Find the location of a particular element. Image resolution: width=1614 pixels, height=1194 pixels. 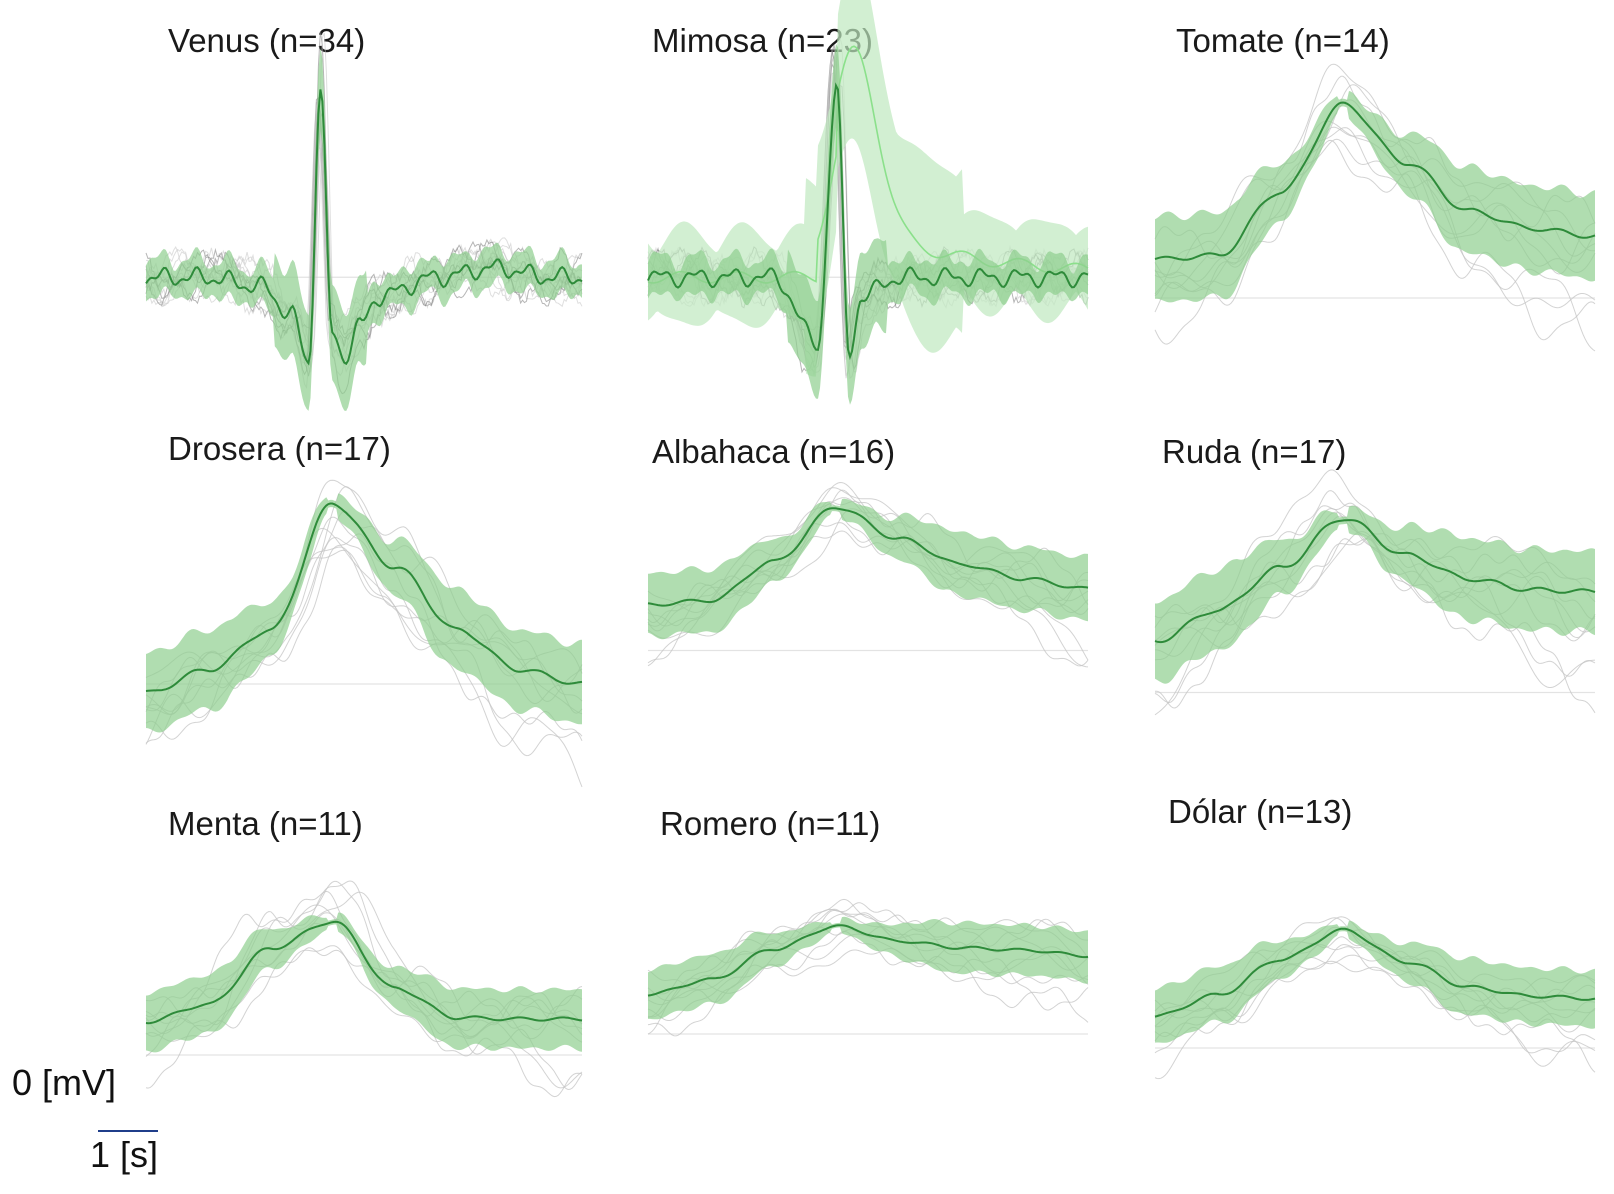

plot-albahaca is located at coordinates (868, 574).